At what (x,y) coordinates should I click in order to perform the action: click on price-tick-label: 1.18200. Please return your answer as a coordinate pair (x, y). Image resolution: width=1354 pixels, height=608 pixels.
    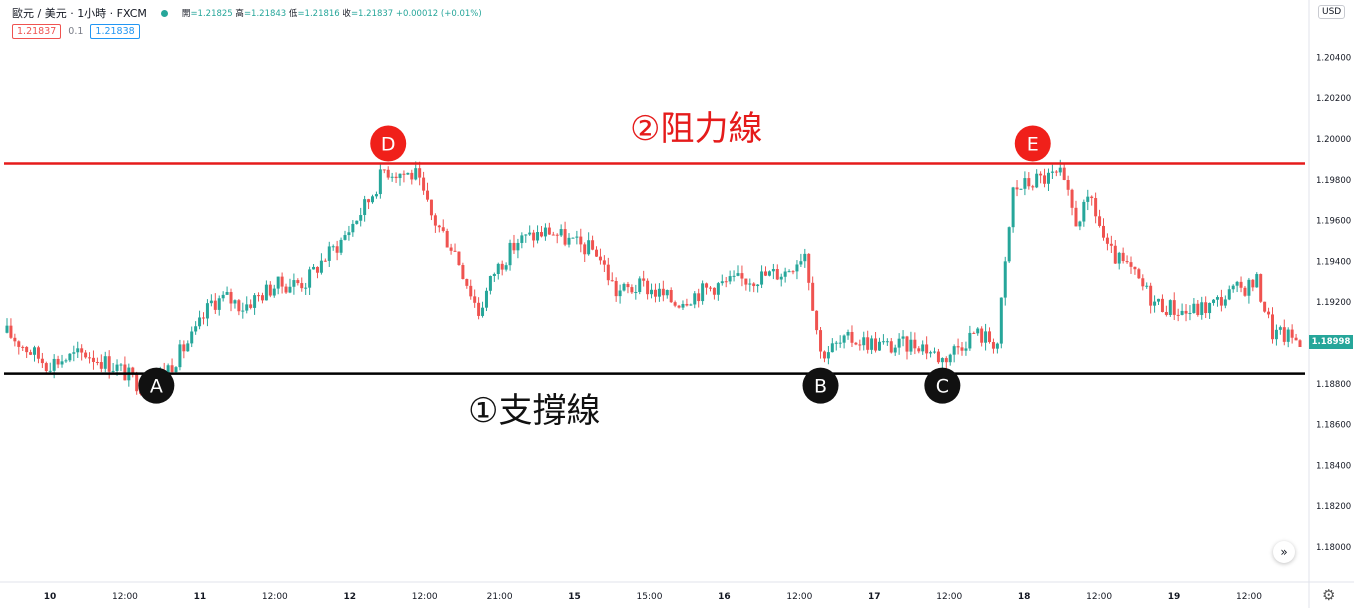
    Looking at the image, I should click on (1333, 507).